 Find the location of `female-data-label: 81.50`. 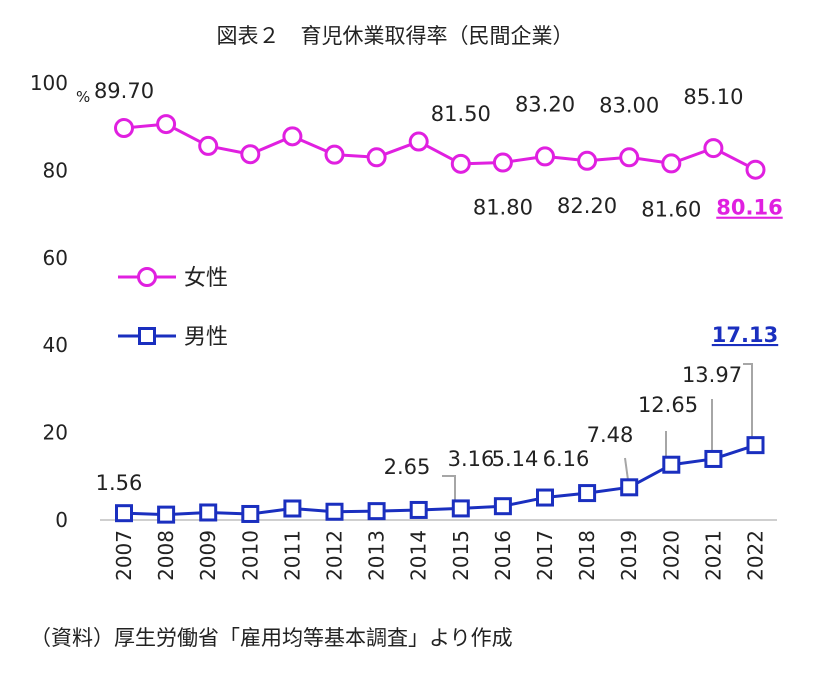

female-data-label: 81.50 is located at coordinates (461, 114).